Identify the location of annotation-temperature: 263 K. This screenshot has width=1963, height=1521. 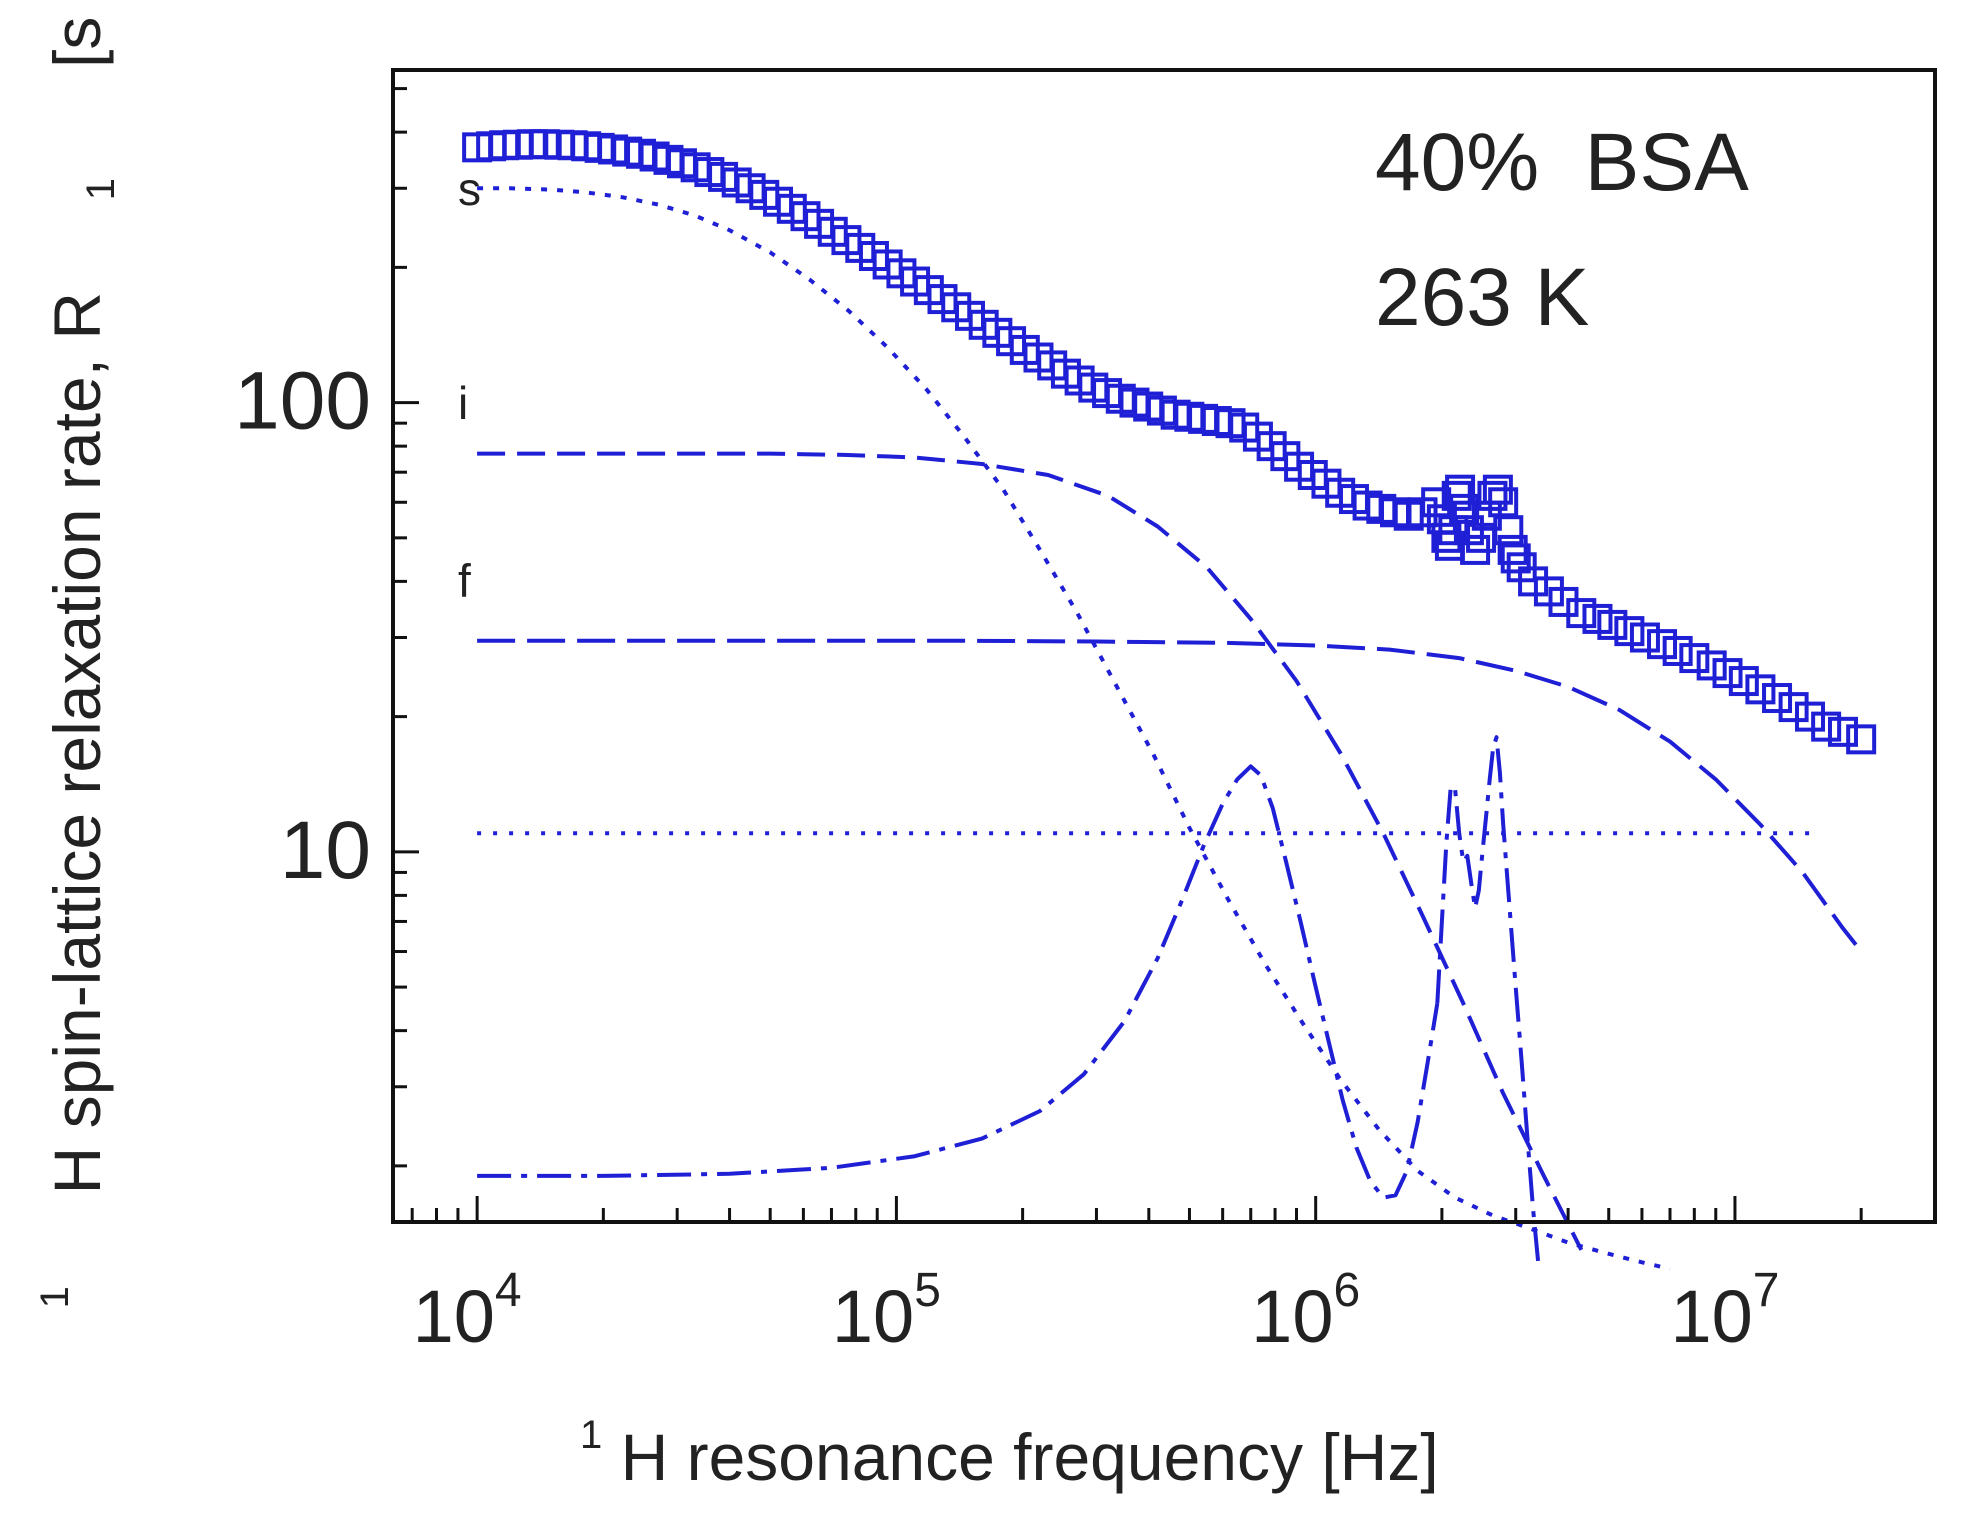
(1482, 297).